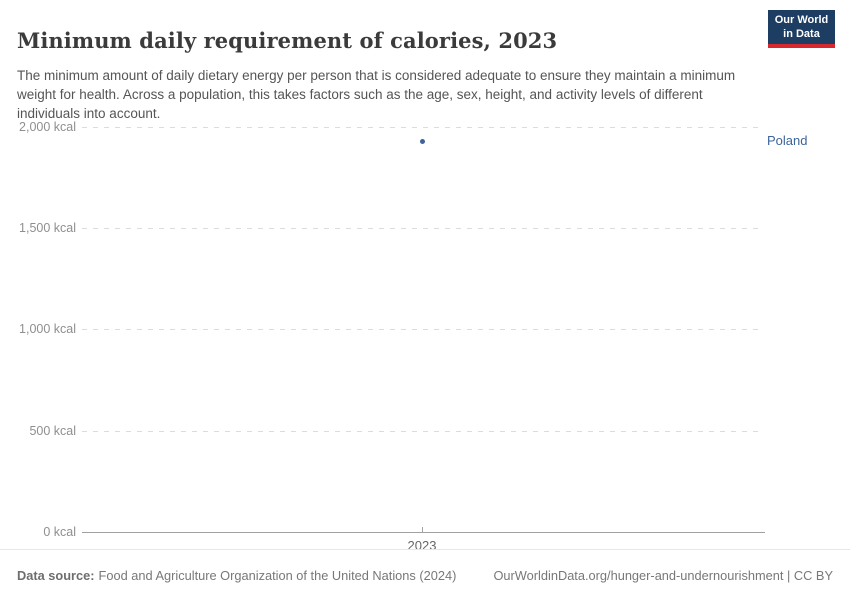  What do you see at coordinates (787, 140) in the screenshot?
I see `entity-label-poland: Poland` at bounding box center [787, 140].